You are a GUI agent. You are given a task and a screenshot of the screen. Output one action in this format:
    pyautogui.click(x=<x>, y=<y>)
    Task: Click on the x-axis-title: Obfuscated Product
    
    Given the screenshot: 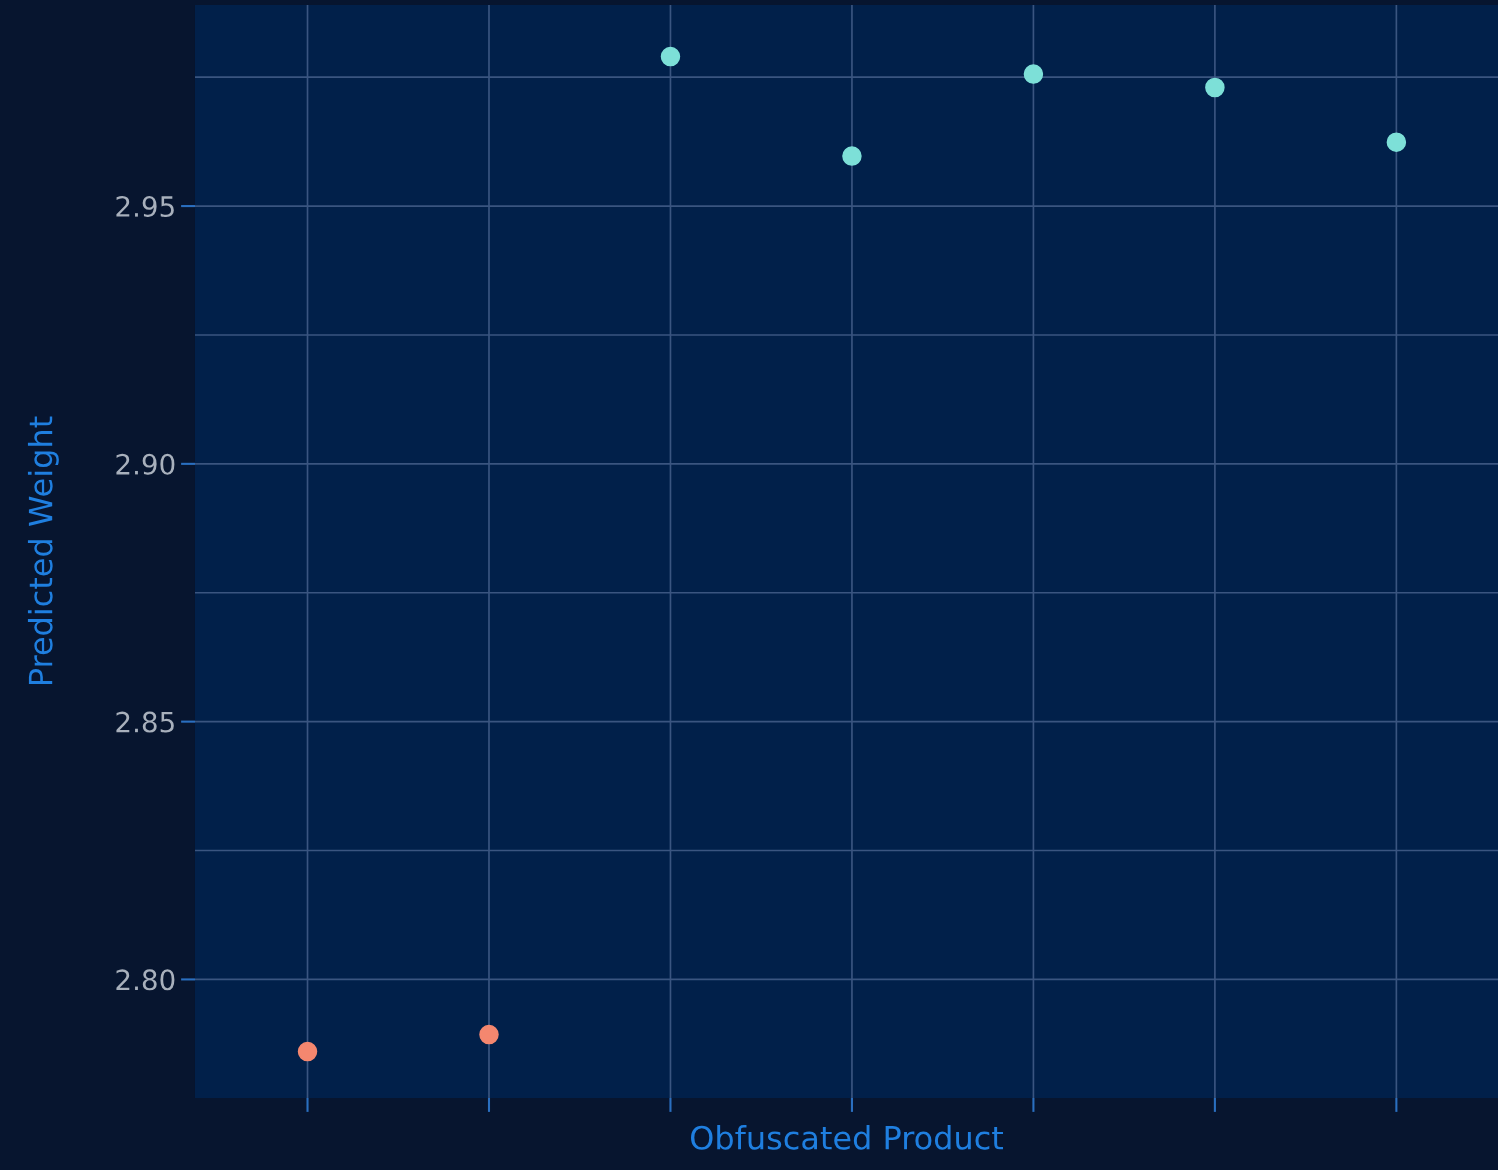 What is the action you would take?
    pyautogui.click(x=847, y=1137)
    